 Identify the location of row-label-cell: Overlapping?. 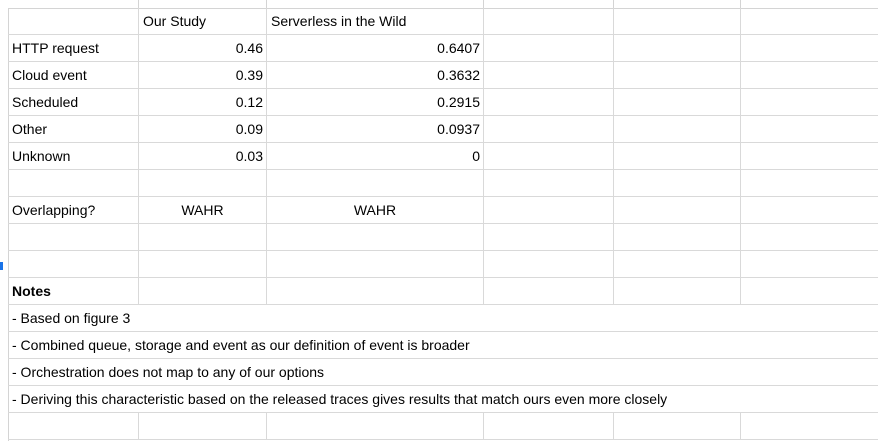
(73, 210).